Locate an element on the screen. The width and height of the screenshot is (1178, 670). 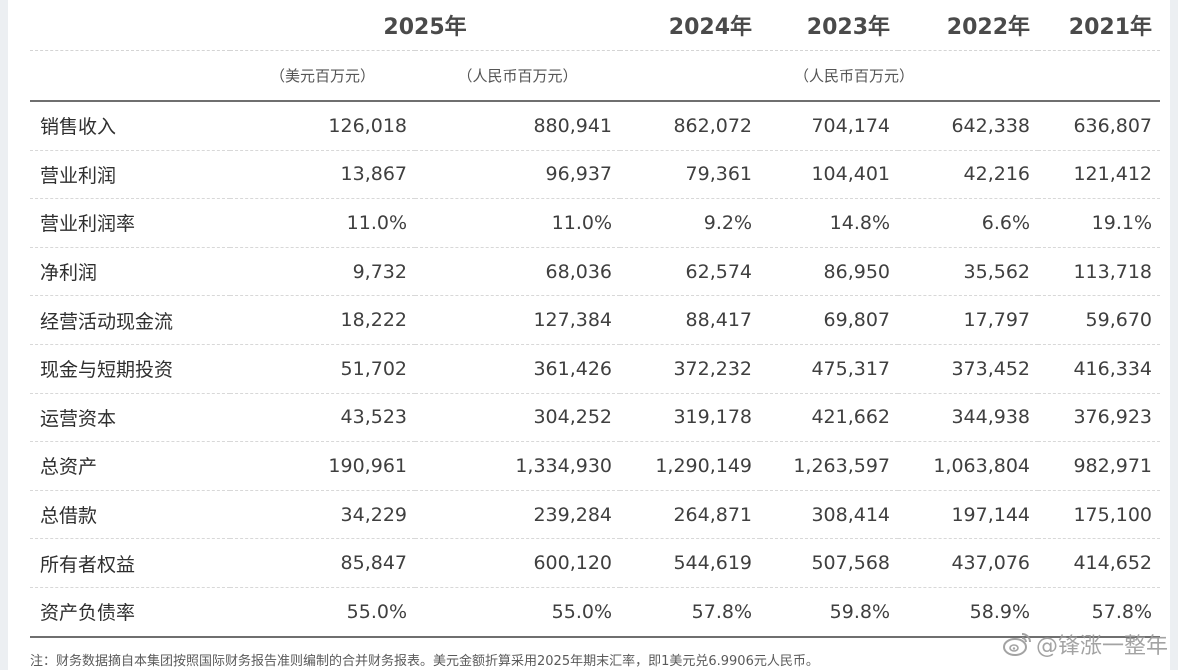
unit-header-row: （美元百万元） （人民币百万元） （人民币百万元） is located at coordinates (595, 76).